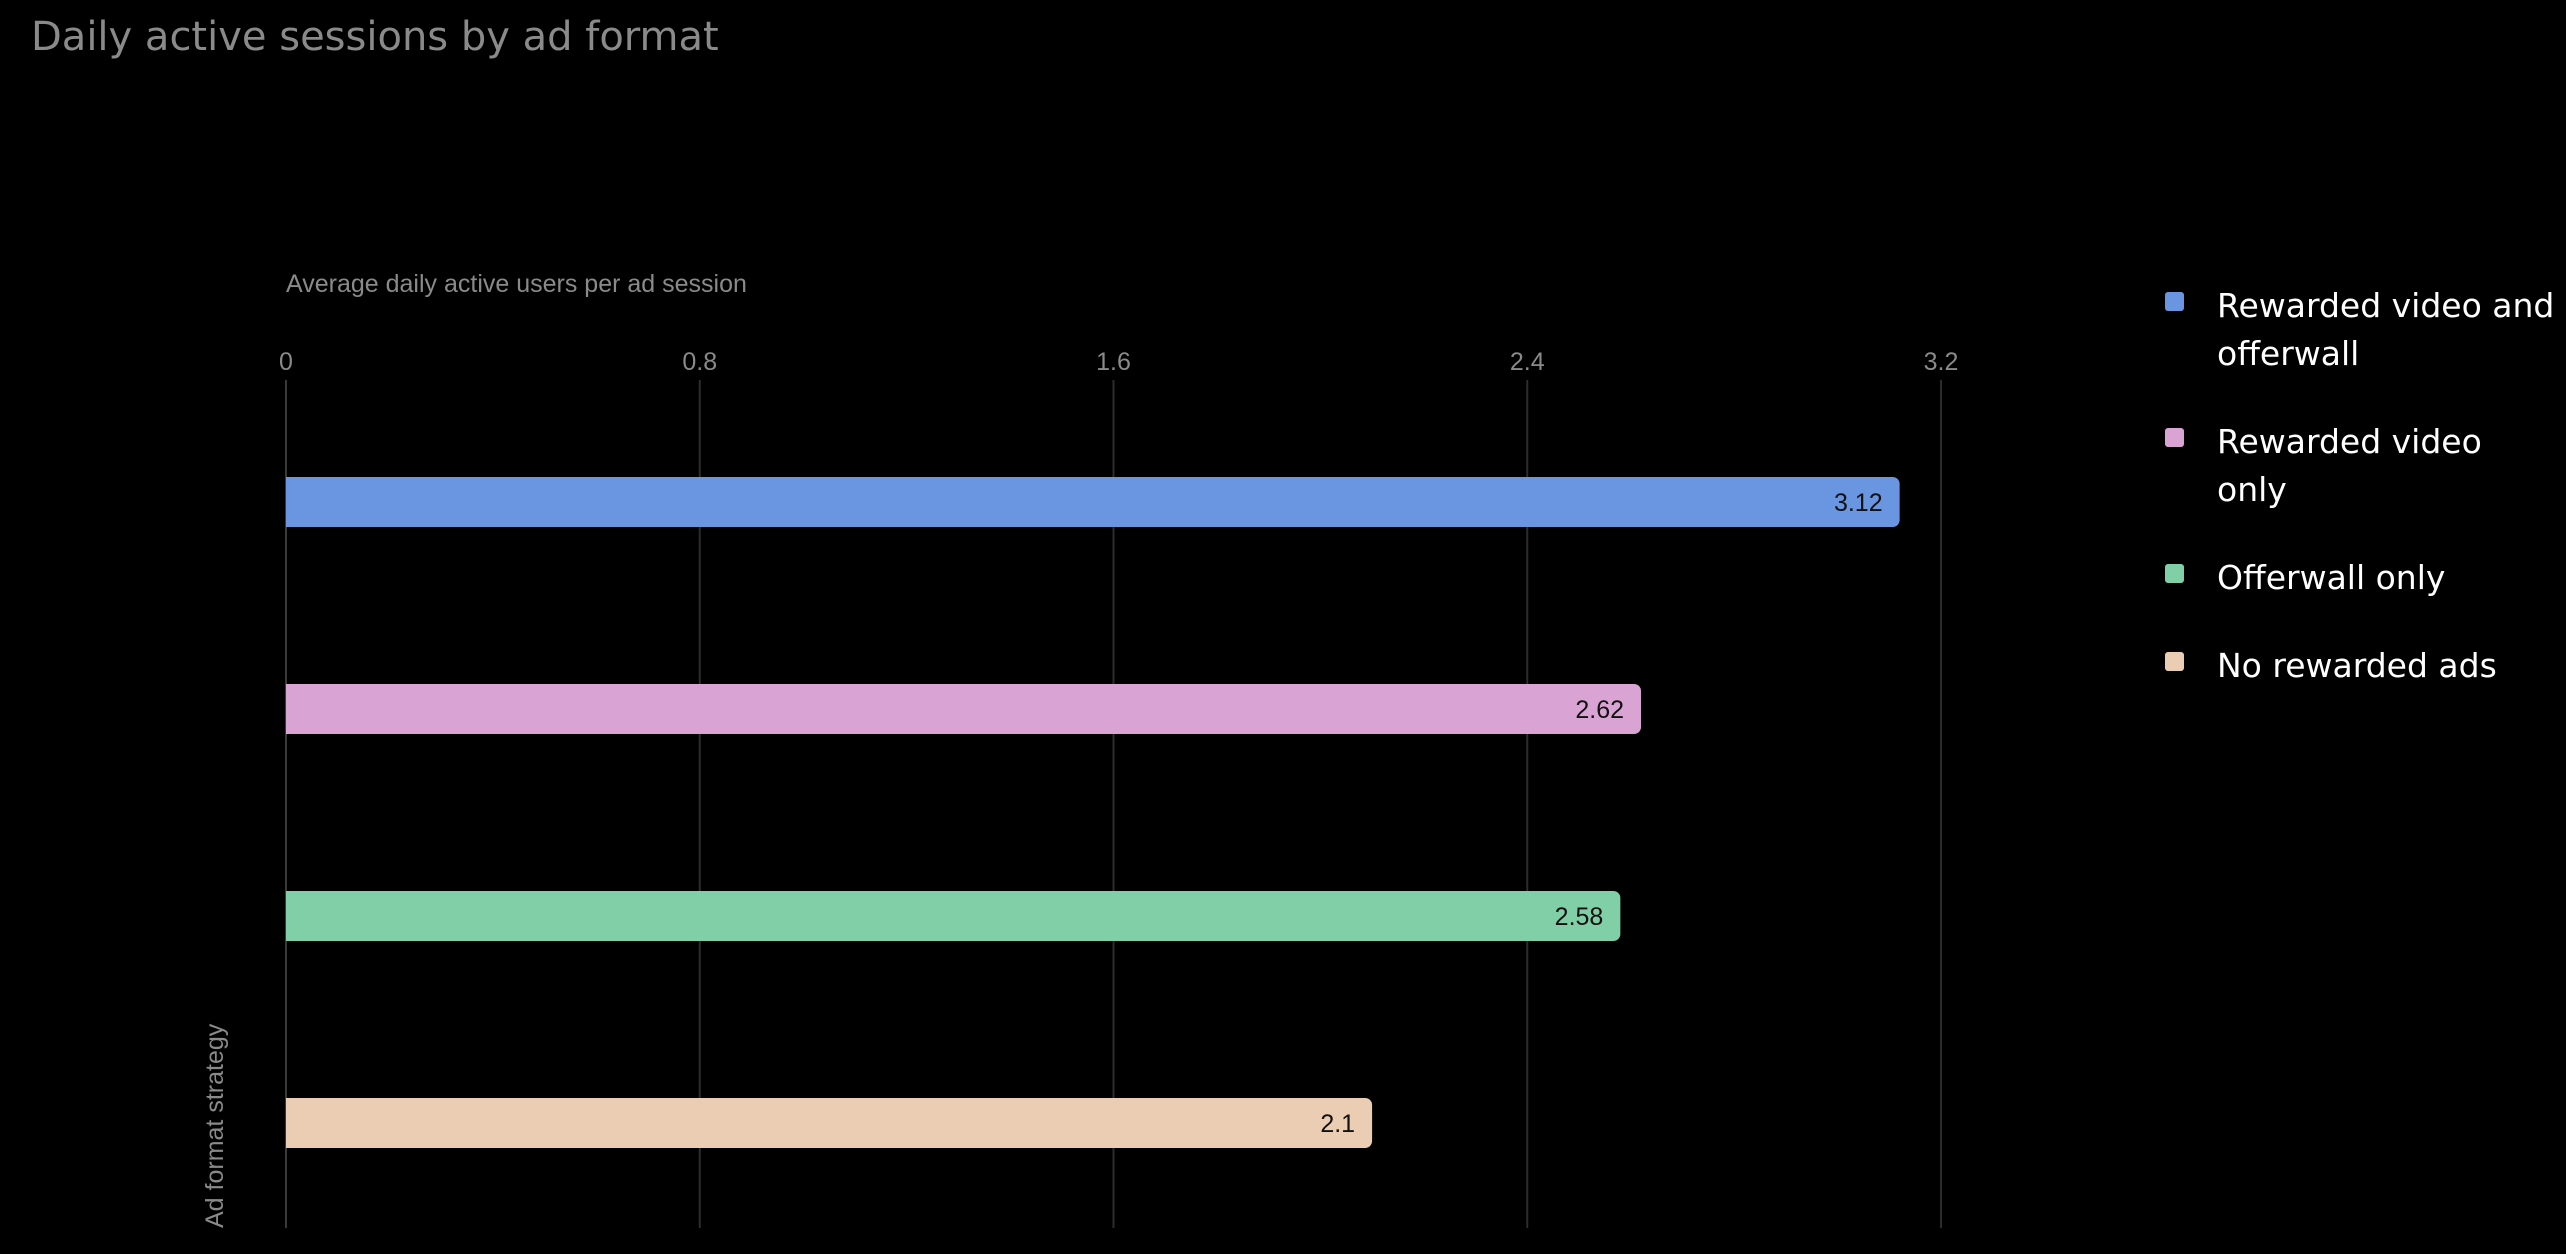 The image size is (2566, 1254). I want to click on legend-item: Rewarded video only, so click(2362, 466).